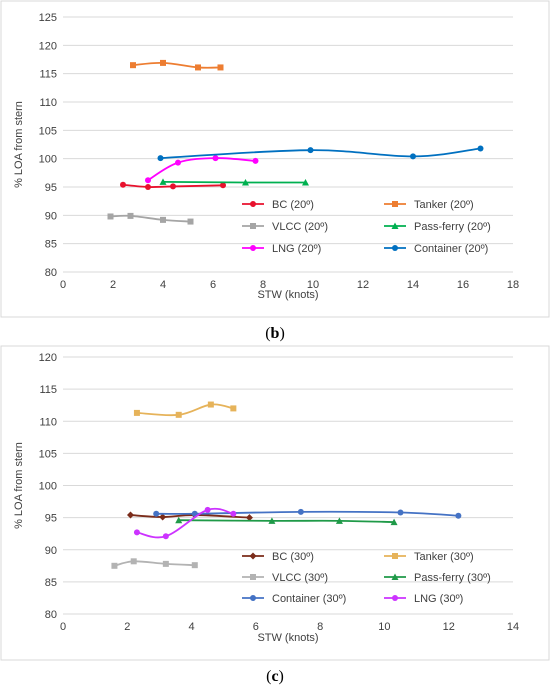  I want to click on panel-label-c: (c), so click(275, 676).